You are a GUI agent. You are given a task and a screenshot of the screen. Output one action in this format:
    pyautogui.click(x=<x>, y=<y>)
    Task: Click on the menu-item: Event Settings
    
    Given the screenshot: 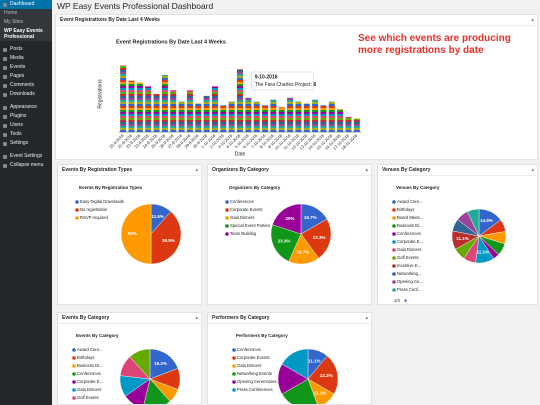 What is the action you would take?
    pyautogui.click(x=26, y=156)
    